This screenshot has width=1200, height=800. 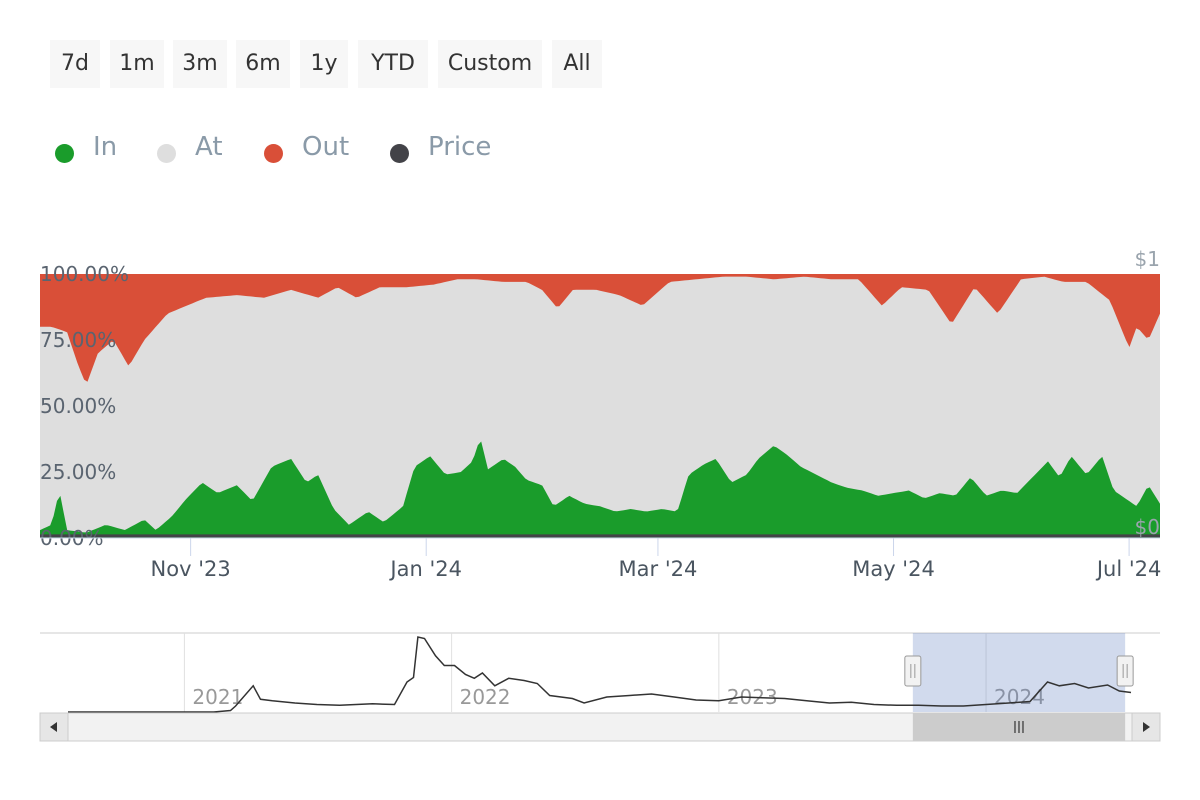 What do you see at coordinates (1019, 697) in the screenshot?
I see `navigator-tick-label: 2024` at bounding box center [1019, 697].